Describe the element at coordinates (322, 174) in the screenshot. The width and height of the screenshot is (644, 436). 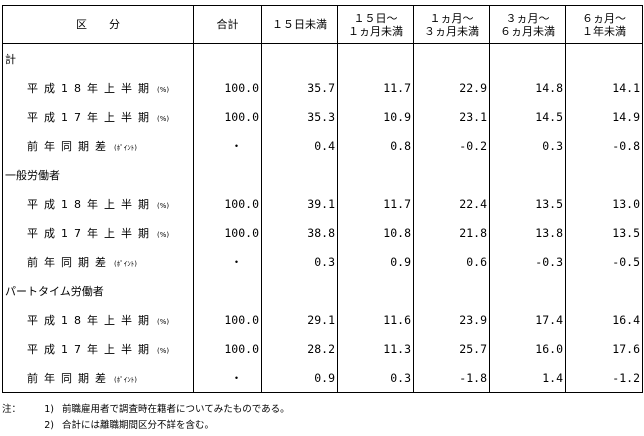
I see `group-row: 一般労働者` at that location.